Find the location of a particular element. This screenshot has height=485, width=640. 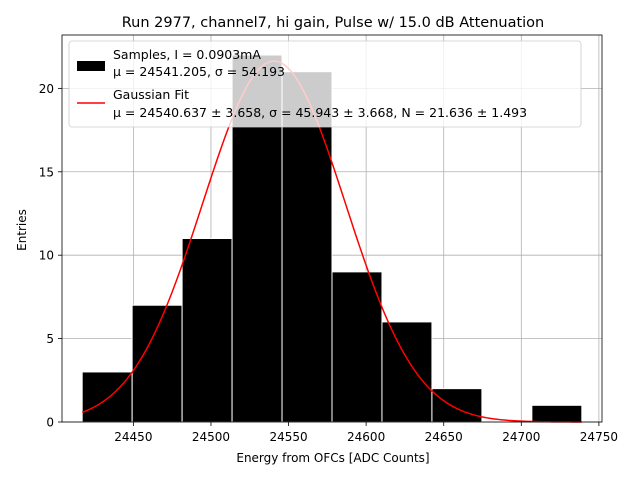

legend-histogram-label-line1: Samples, I = 0.0903mA is located at coordinates (187, 54).